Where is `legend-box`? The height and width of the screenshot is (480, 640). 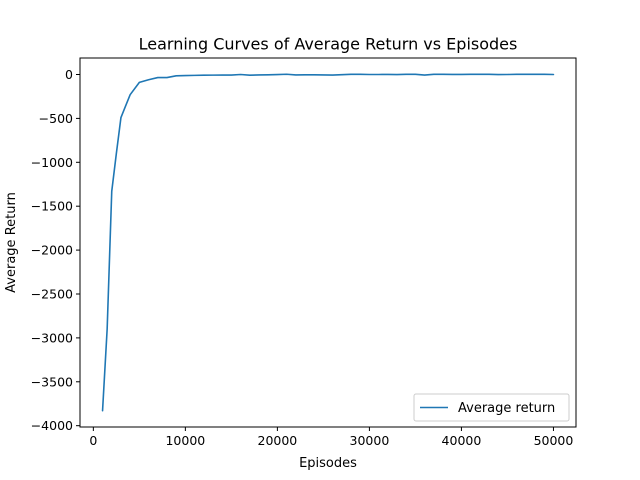 legend-box is located at coordinates (491, 407).